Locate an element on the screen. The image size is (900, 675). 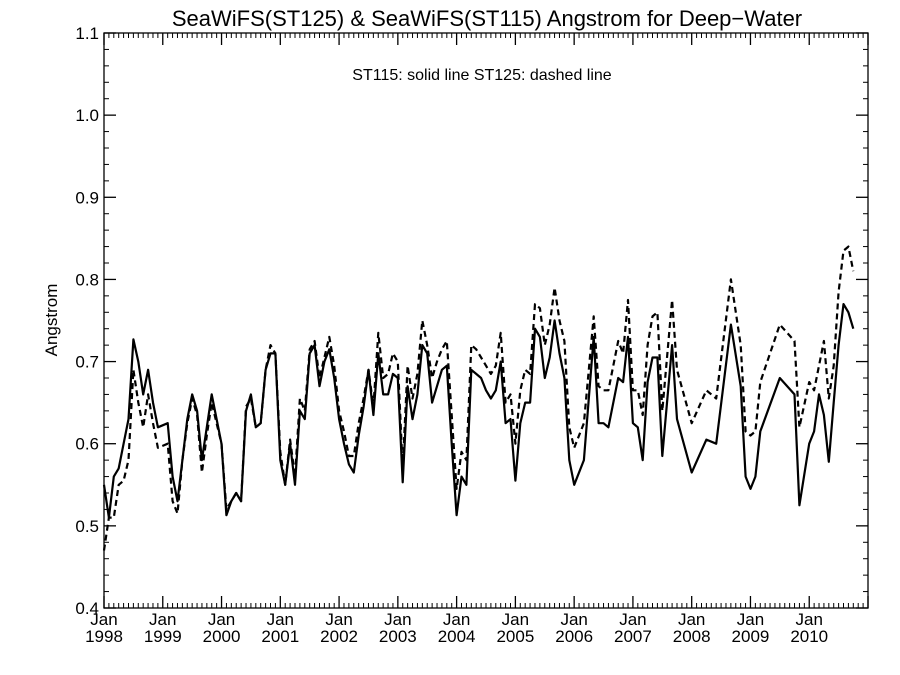
y-axis-label: Angstrom is located at coordinates (51, 320).